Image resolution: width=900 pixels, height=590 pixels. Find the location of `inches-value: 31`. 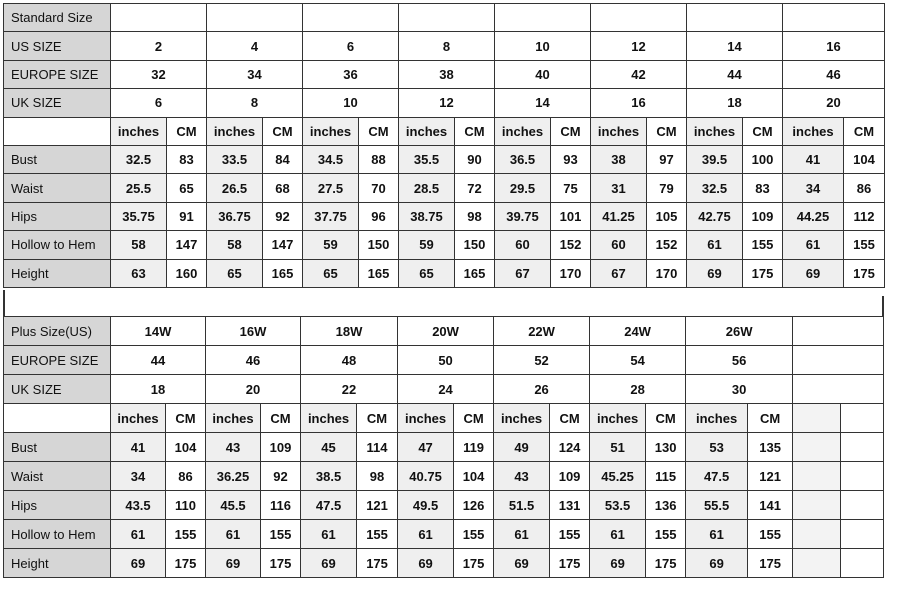

inches-value: 31 is located at coordinates (618, 188).